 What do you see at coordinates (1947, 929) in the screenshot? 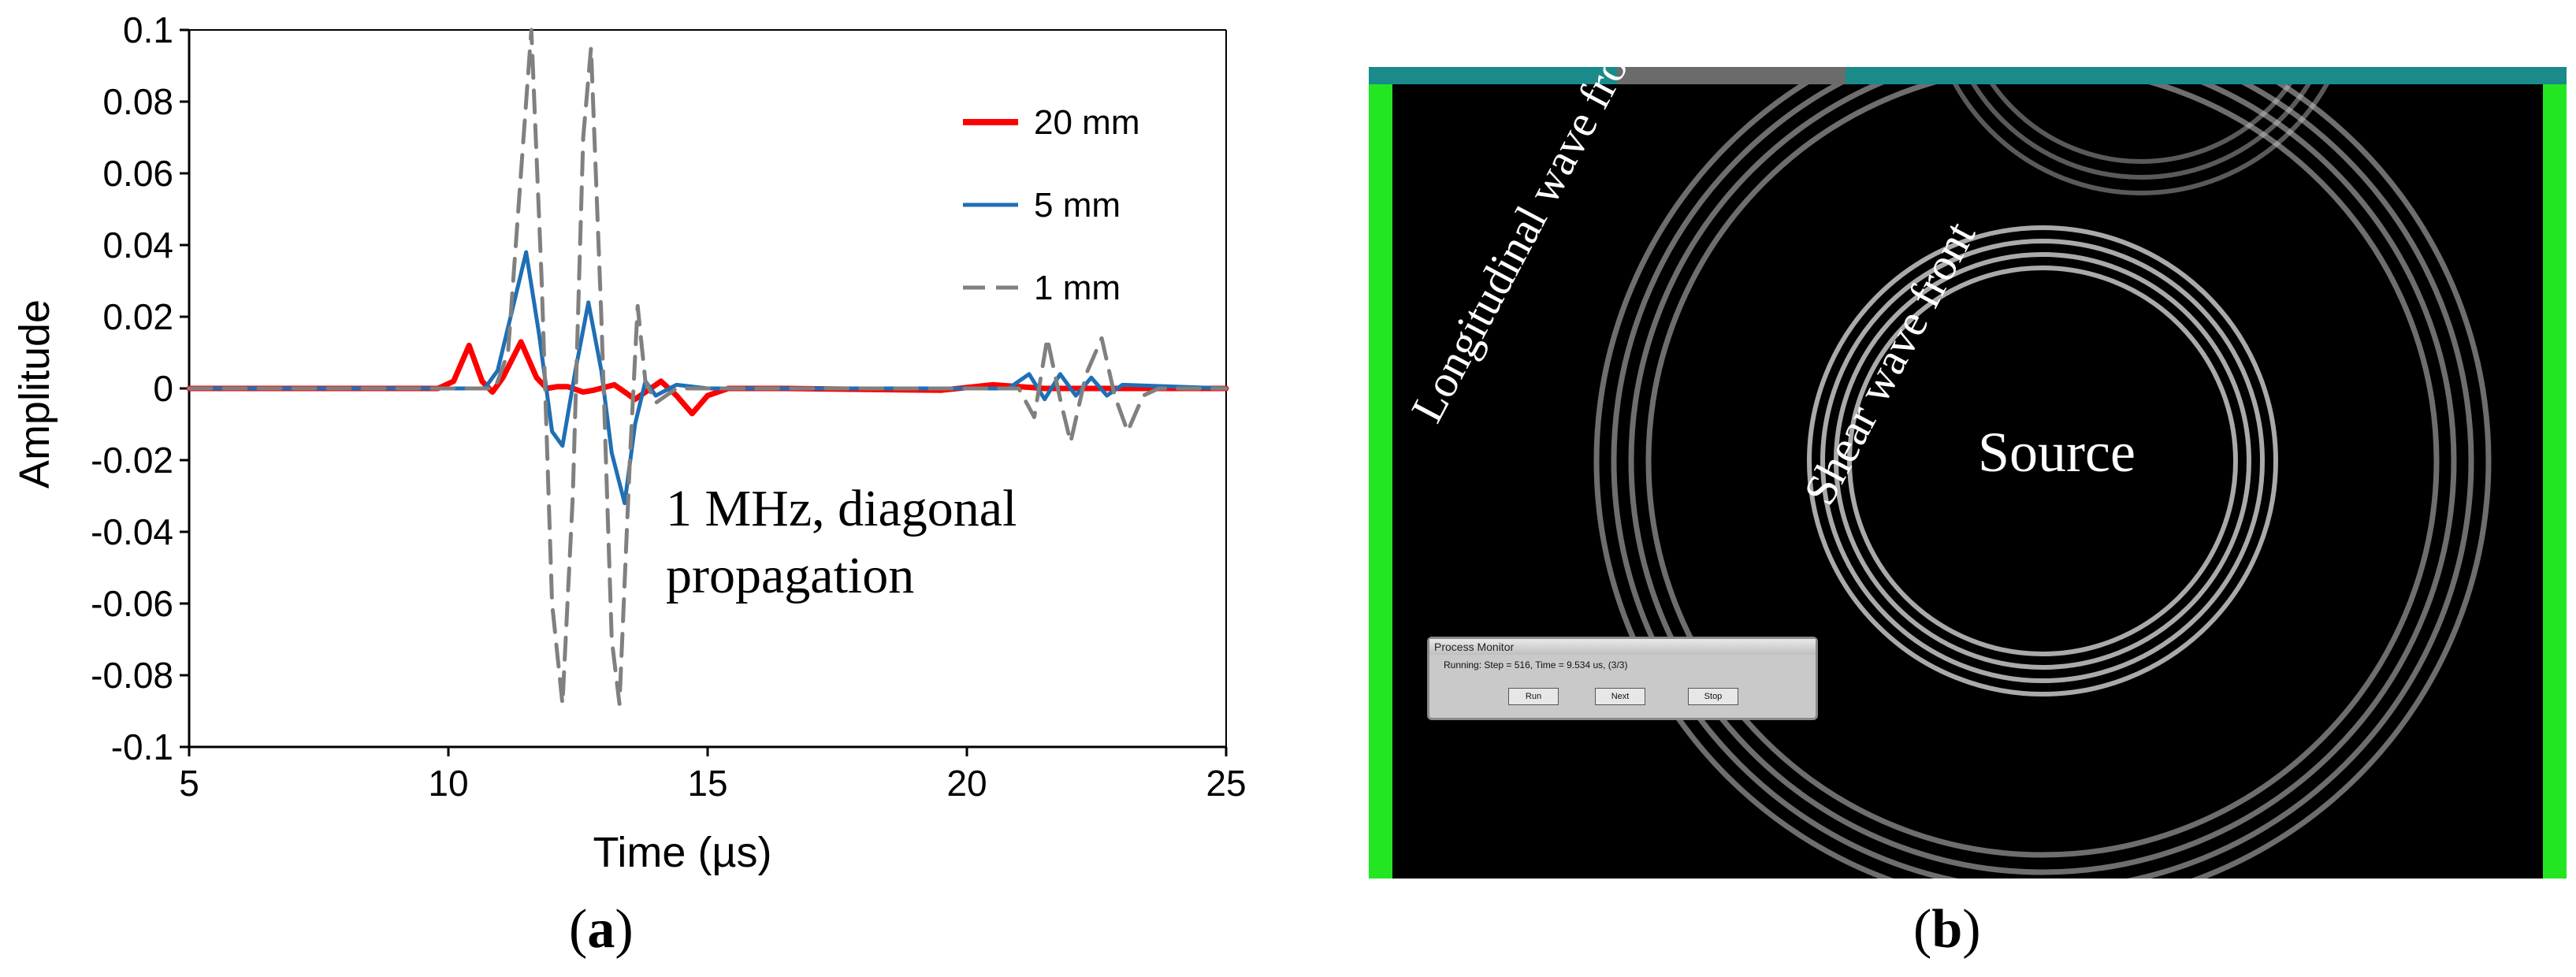
I see `caption-b: (b)` at bounding box center [1947, 929].